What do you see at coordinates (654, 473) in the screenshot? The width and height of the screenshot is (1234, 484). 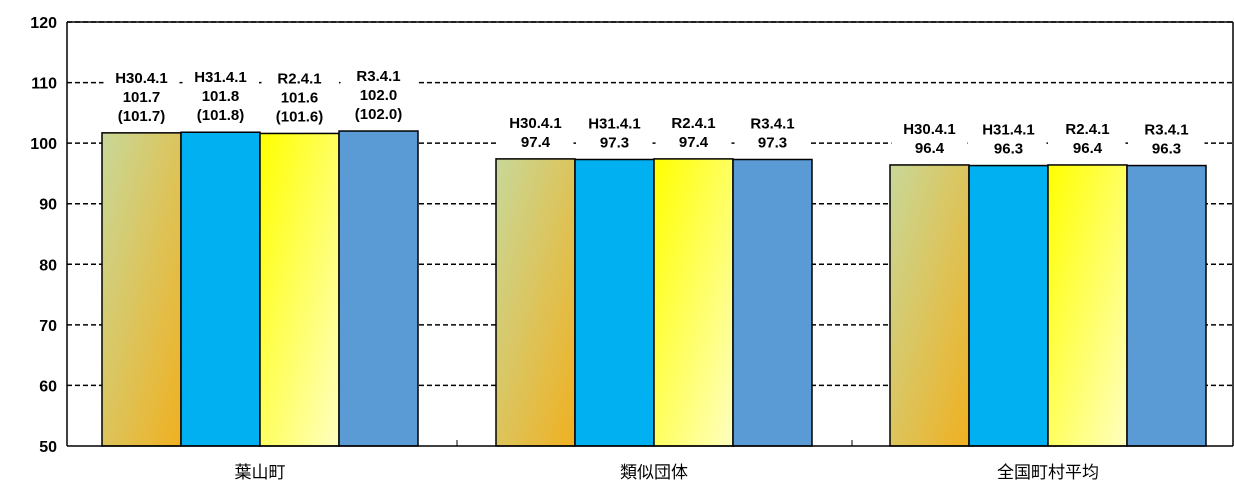 I see `category-label: 類似団体` at bounding box center [654, 473].